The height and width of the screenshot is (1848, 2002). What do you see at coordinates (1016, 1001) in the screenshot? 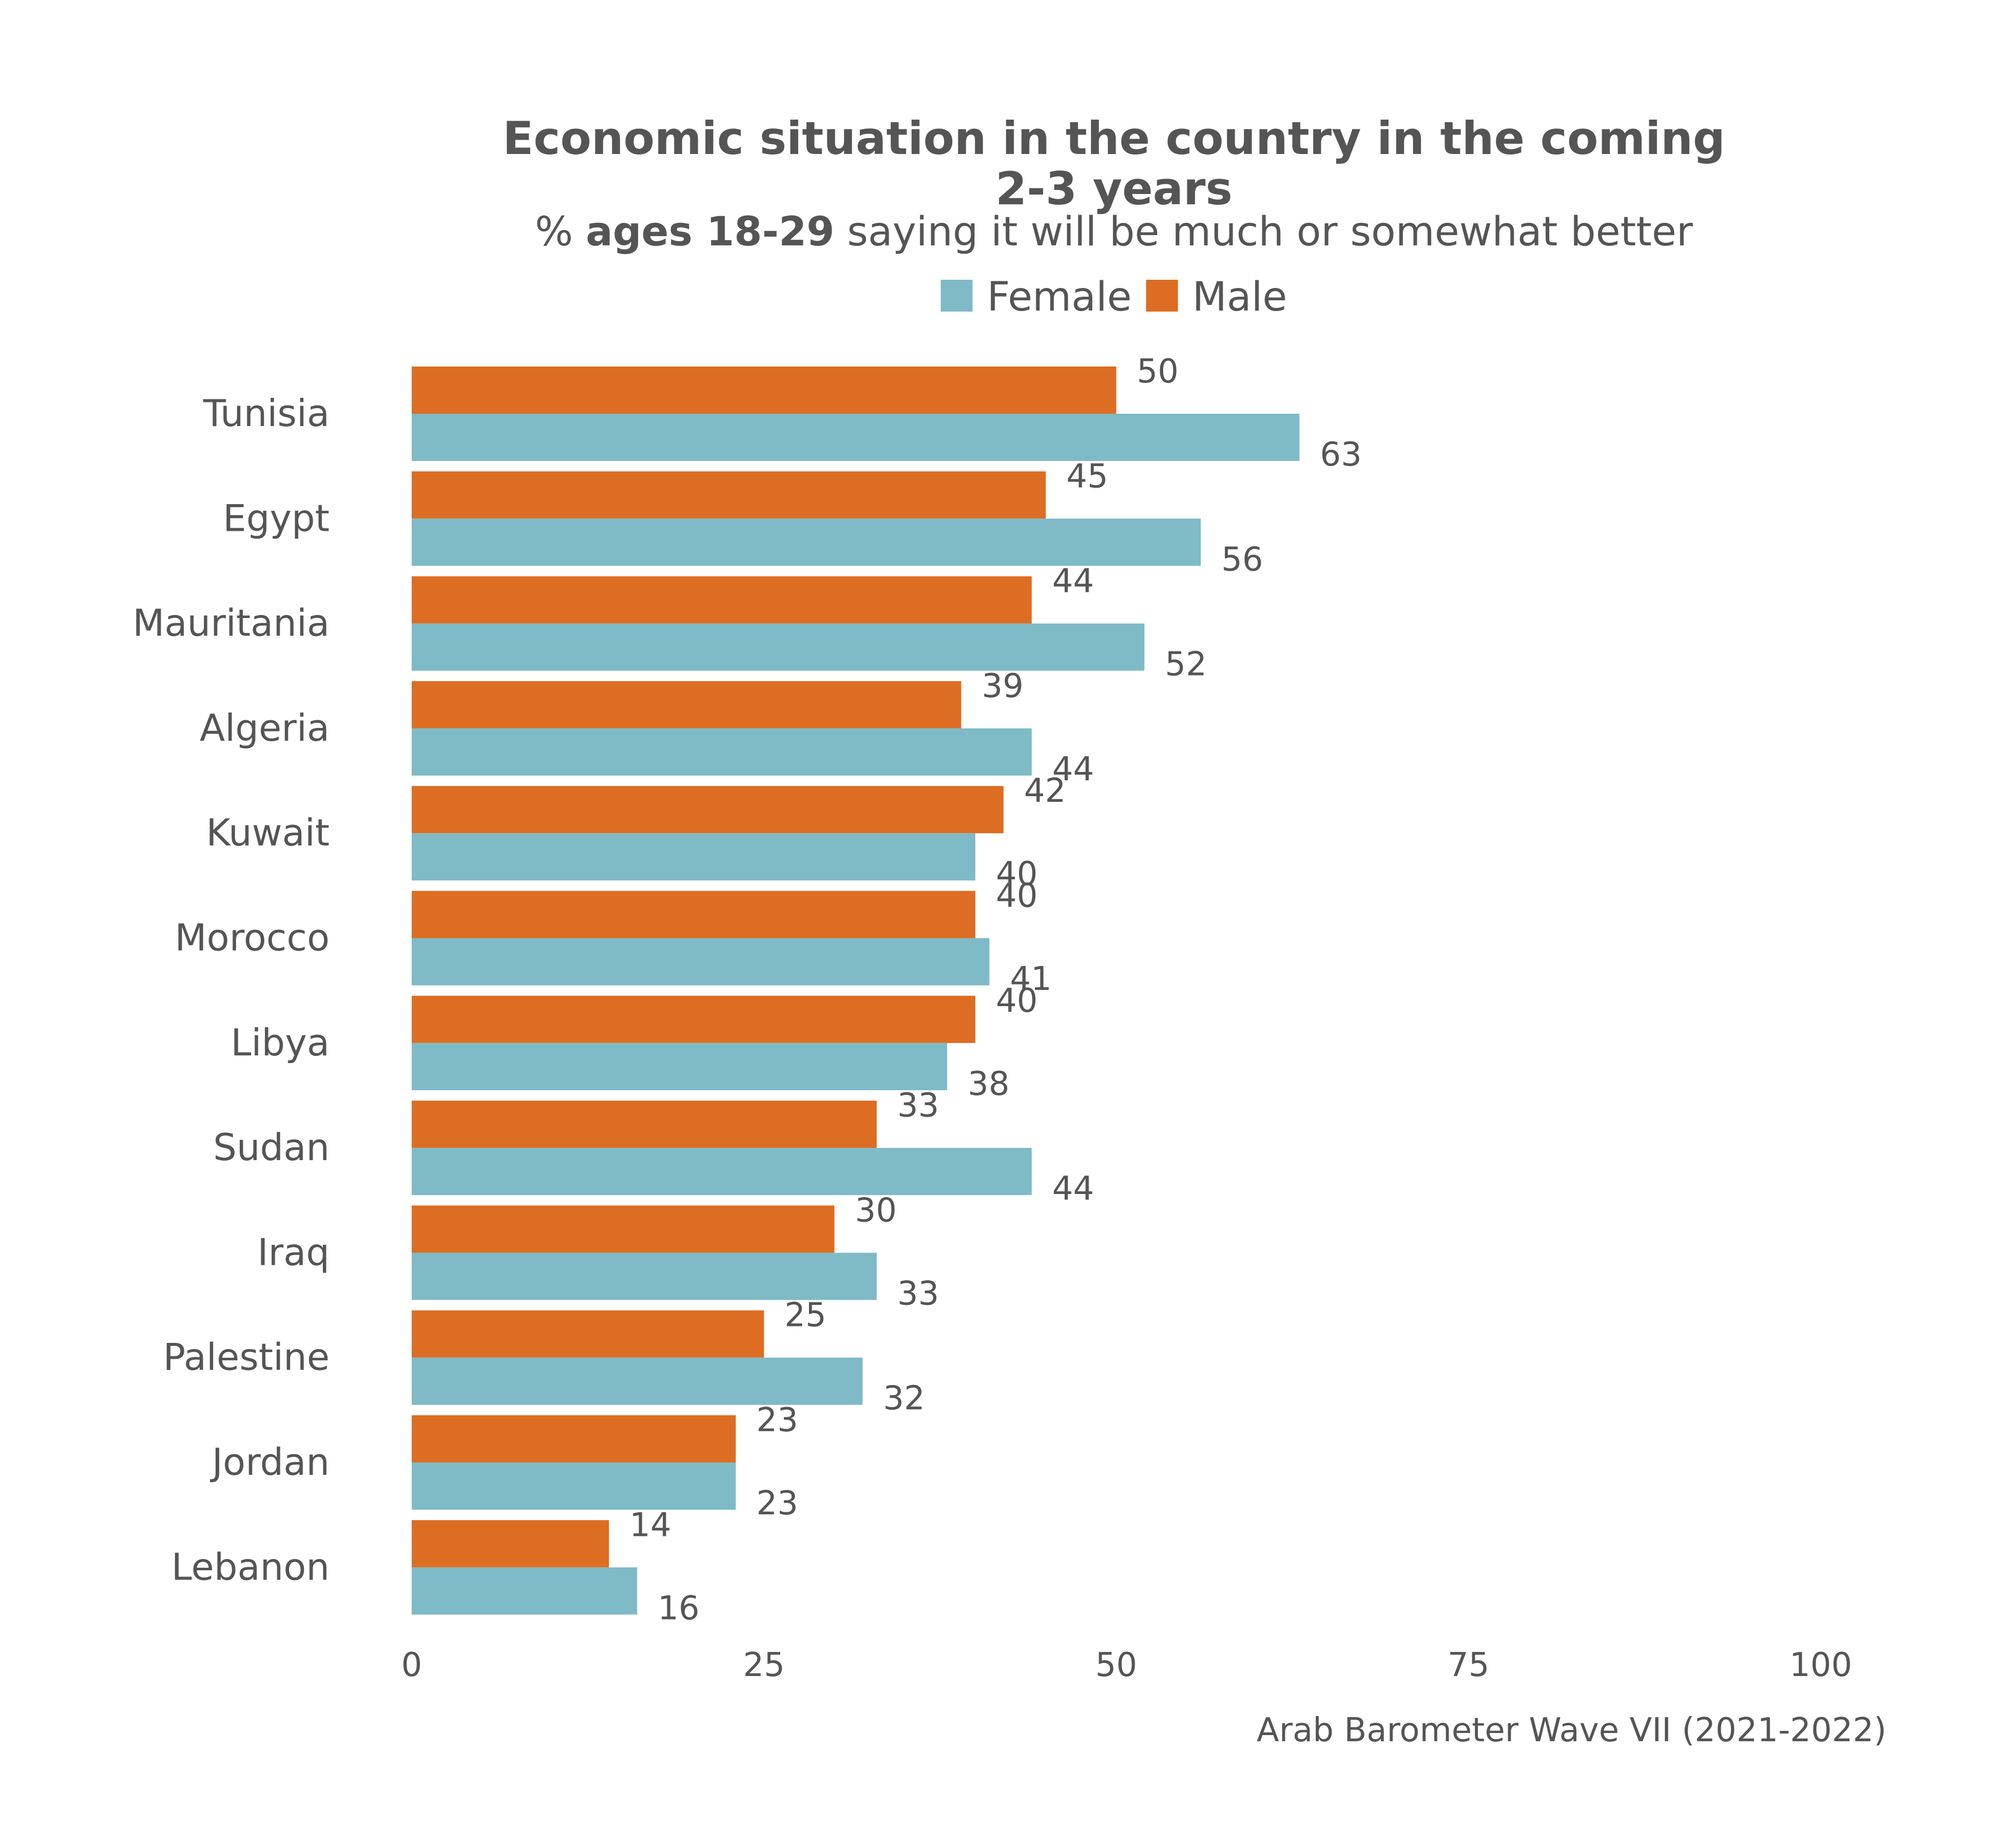
I see `data-label-libya-male: 40` at bounding box center [1016, 1001].